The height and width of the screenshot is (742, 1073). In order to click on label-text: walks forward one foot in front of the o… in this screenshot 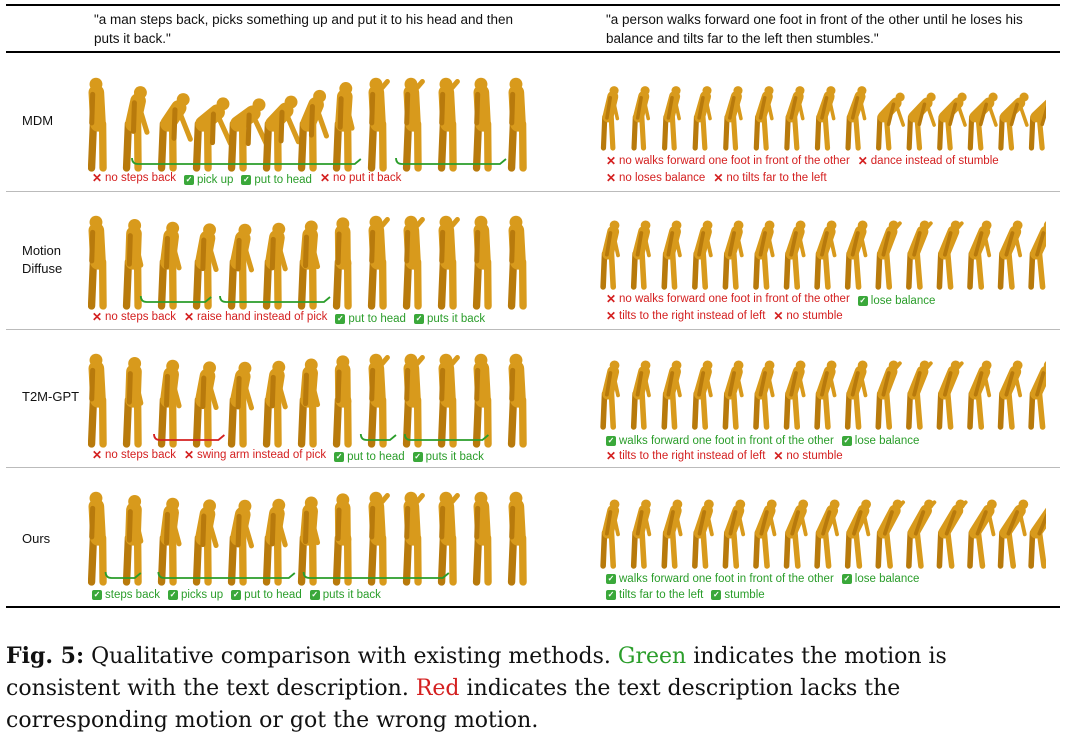, I will do `click(726, 579)`.